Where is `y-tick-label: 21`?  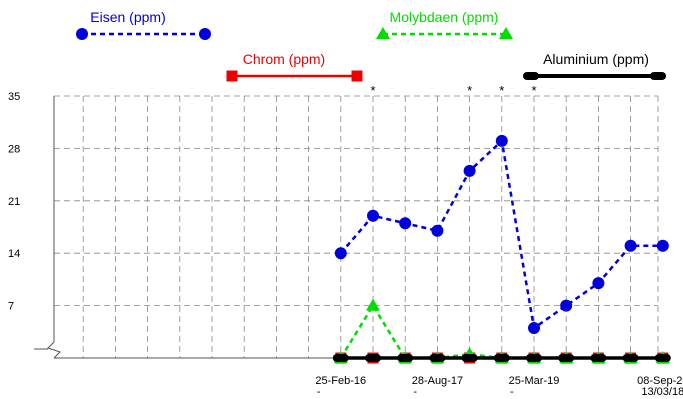
y-tick-label: 21 is located at coordinates (14, 202).